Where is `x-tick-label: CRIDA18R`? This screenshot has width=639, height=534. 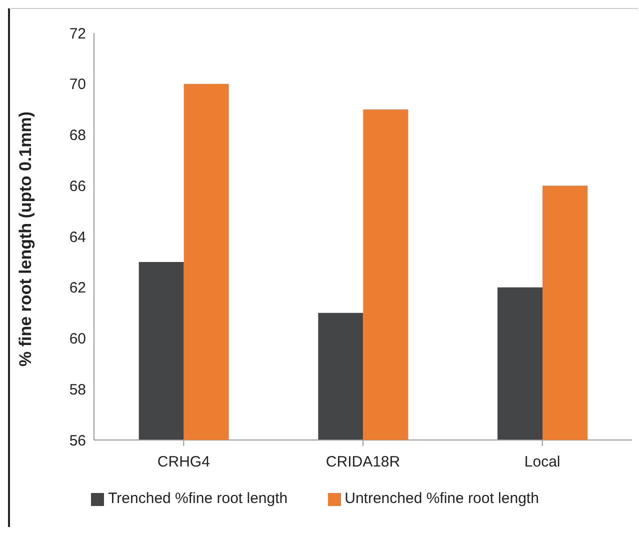 x-tick-label: CRIDA18R is located at coordinates (363, 462).